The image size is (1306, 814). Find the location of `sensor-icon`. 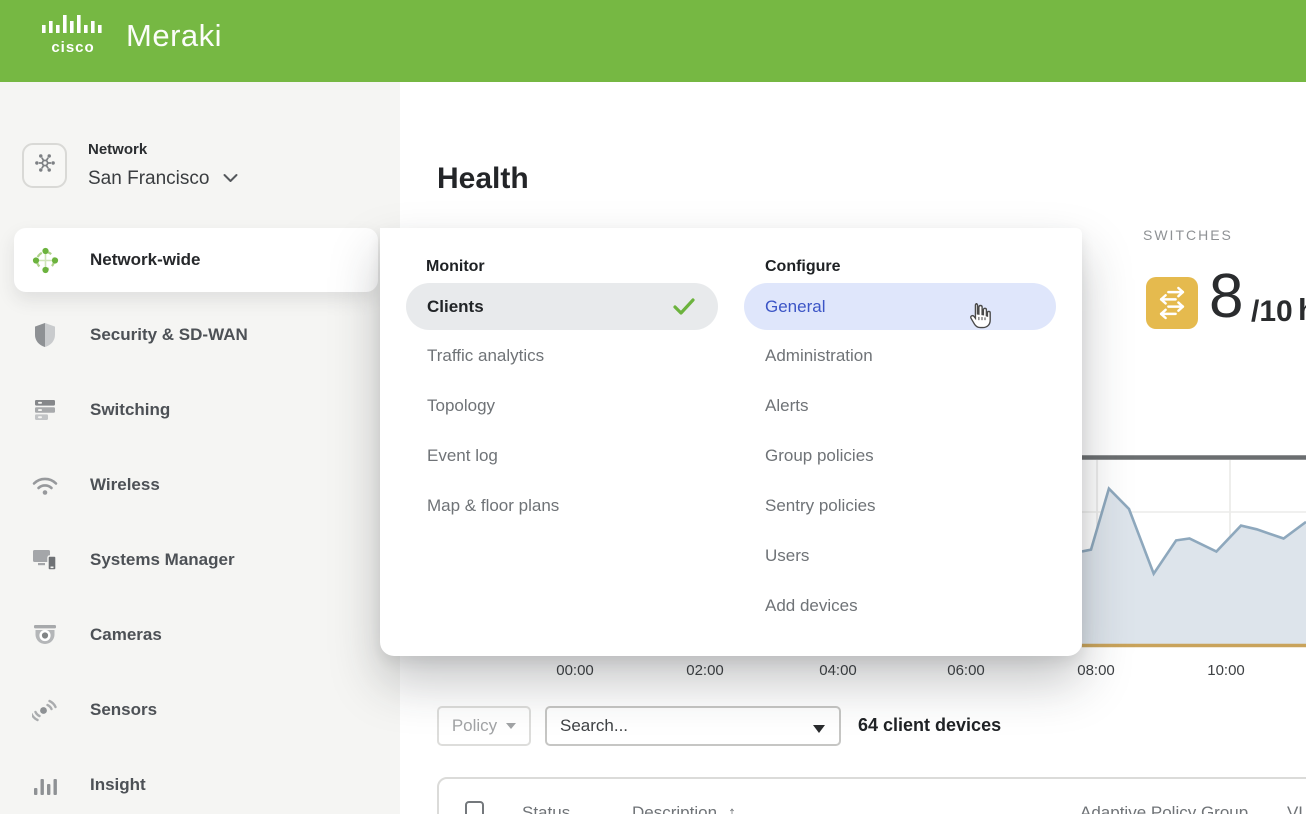

sensor-icon is located at coordinates (45, 710).